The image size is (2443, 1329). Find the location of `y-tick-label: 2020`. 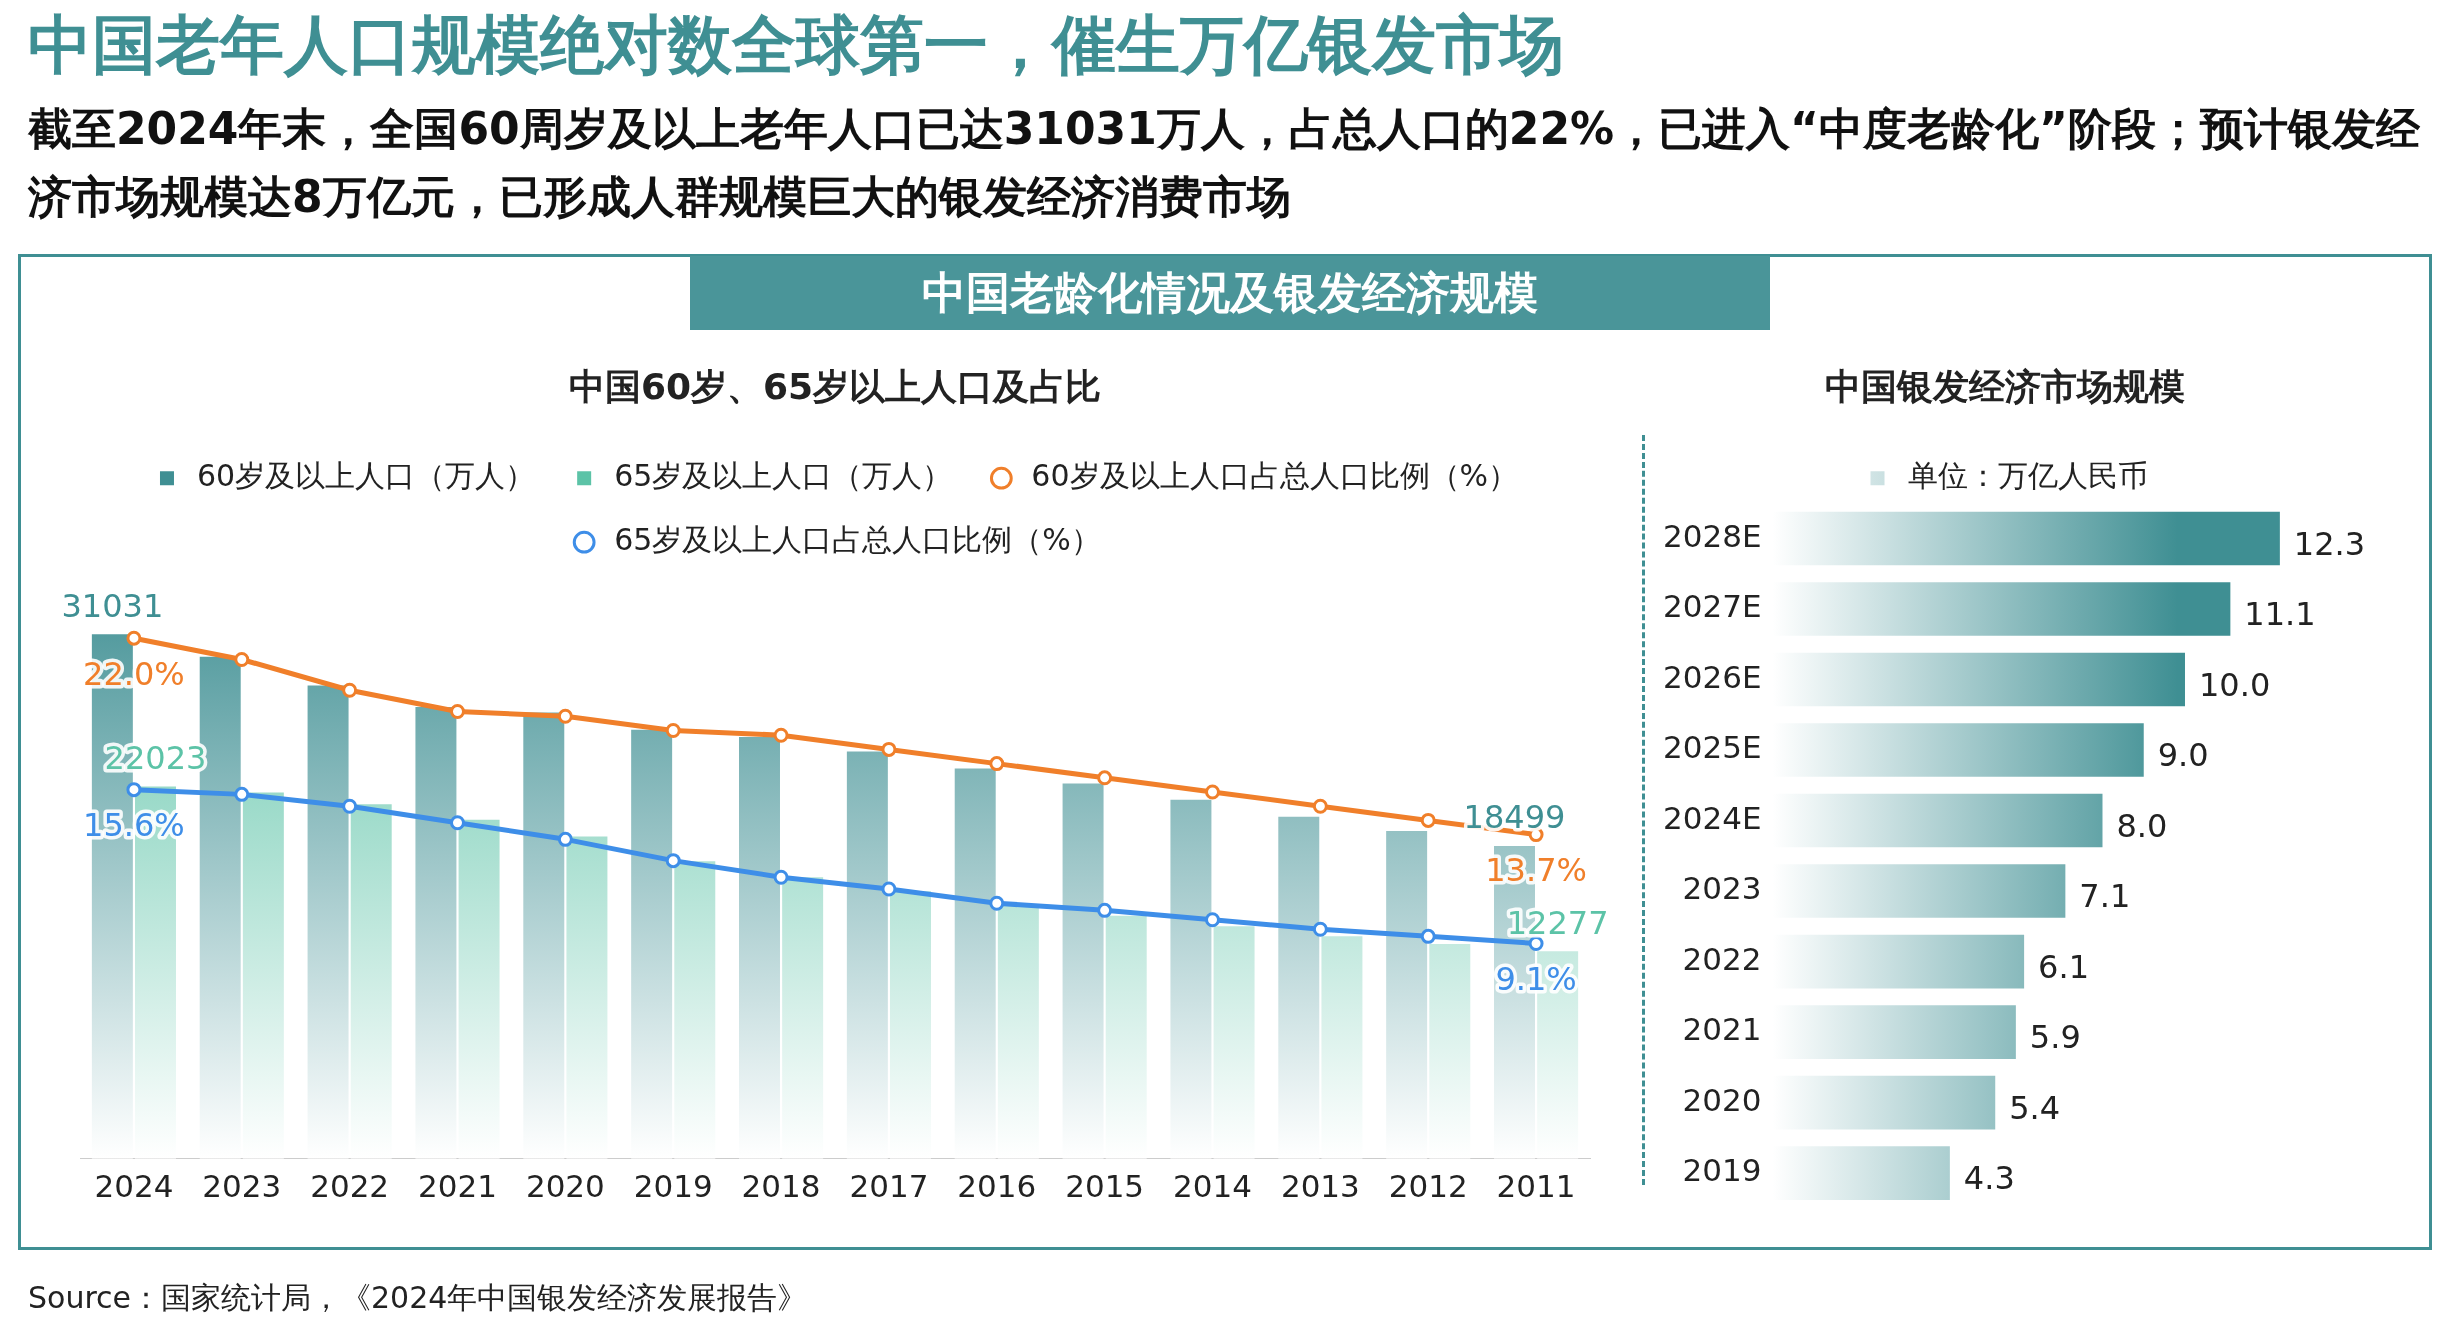

y-tick-label: 2020 is located at coordinates (1722, 1099).